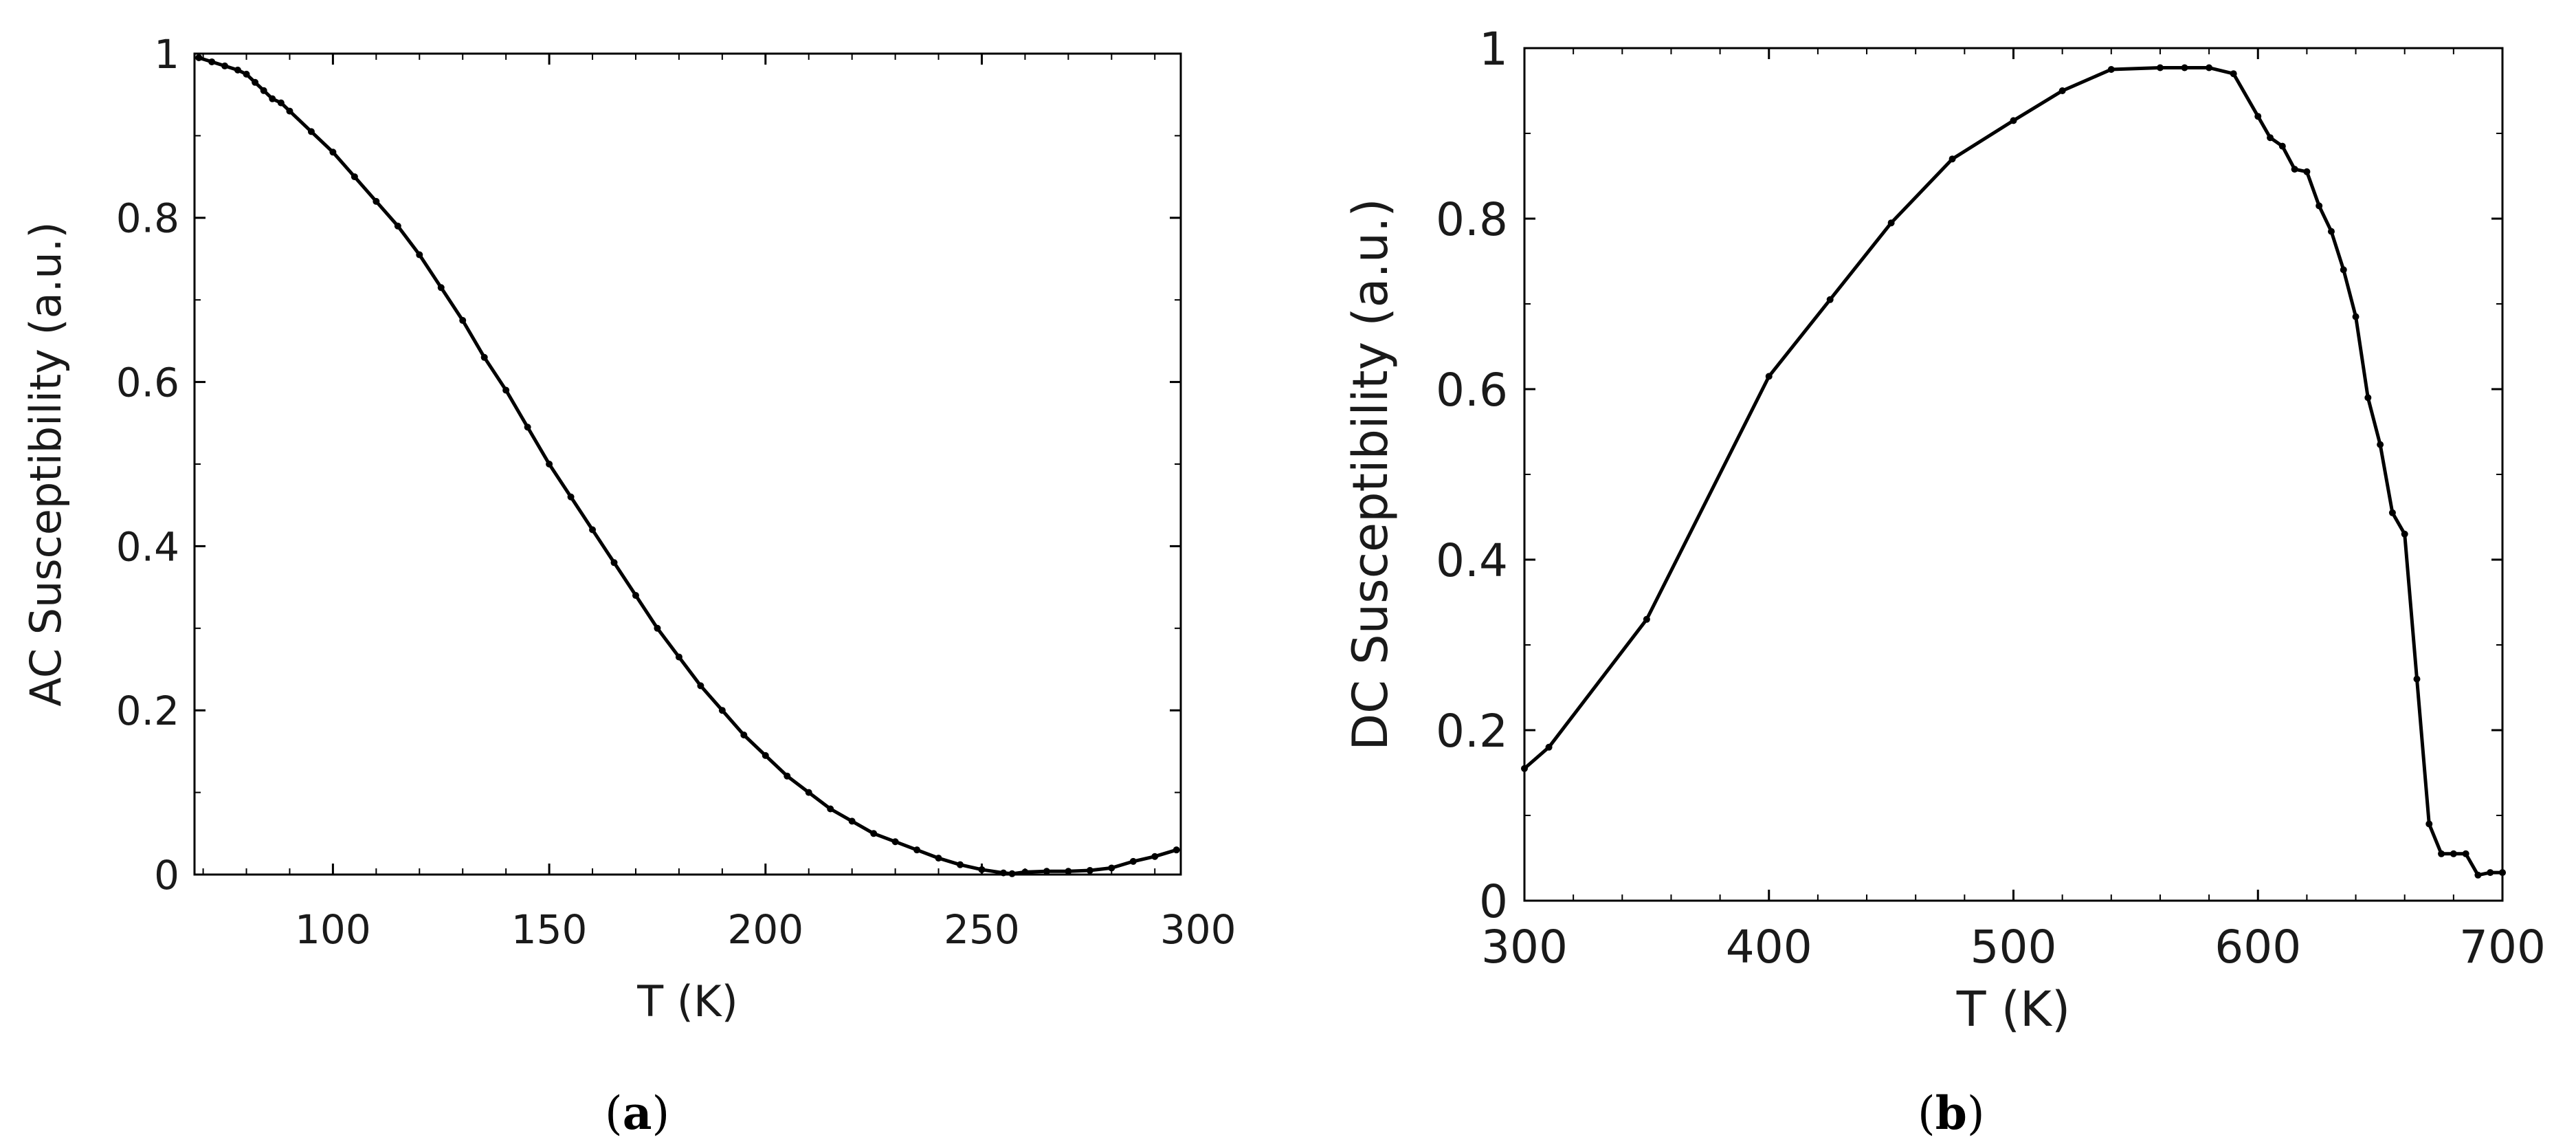 This screenshot has height=1142, width=2576. Describe the element at coordinates (2013, 948) in the screenshot. I see `x-tick-label: 500` at that location.